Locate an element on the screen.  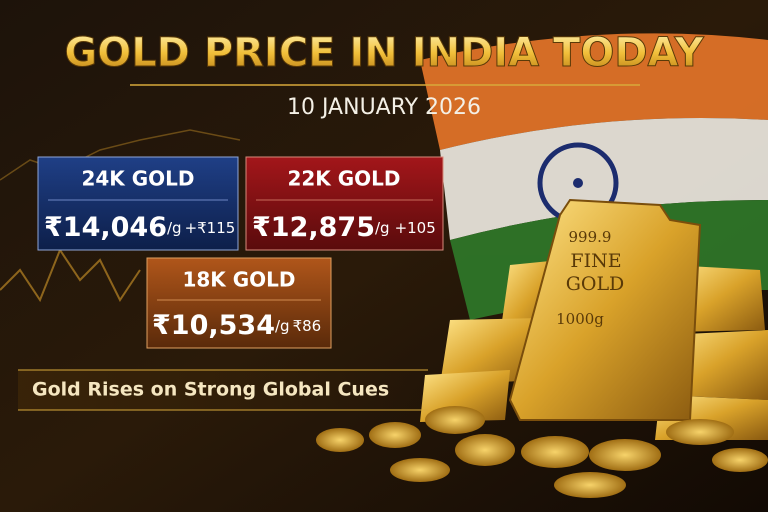
title: GOLD PRICE IN INDIA TODAY is located at coordinates (384, 53).